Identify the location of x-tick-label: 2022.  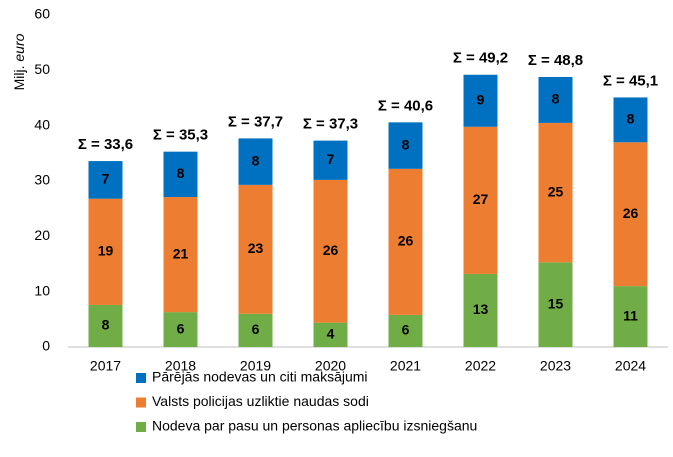
(480, 366).